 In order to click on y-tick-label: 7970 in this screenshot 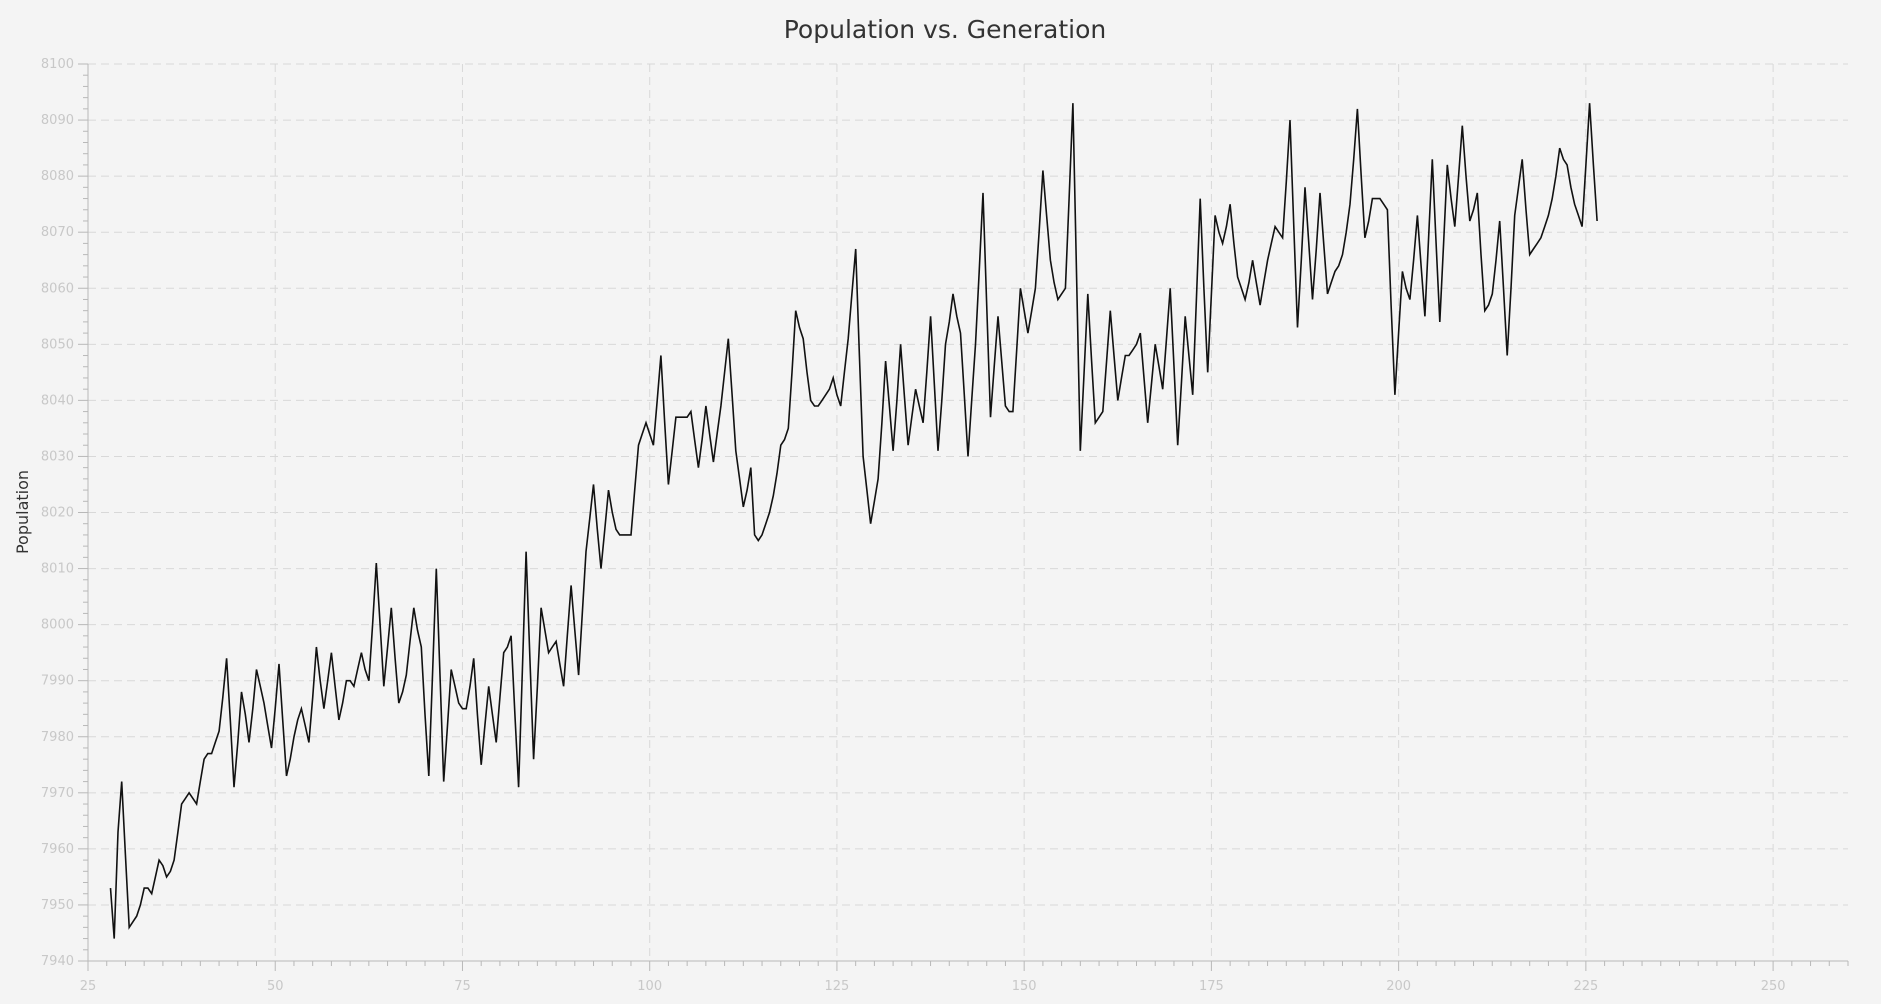, I will do `click(57, 793)`.